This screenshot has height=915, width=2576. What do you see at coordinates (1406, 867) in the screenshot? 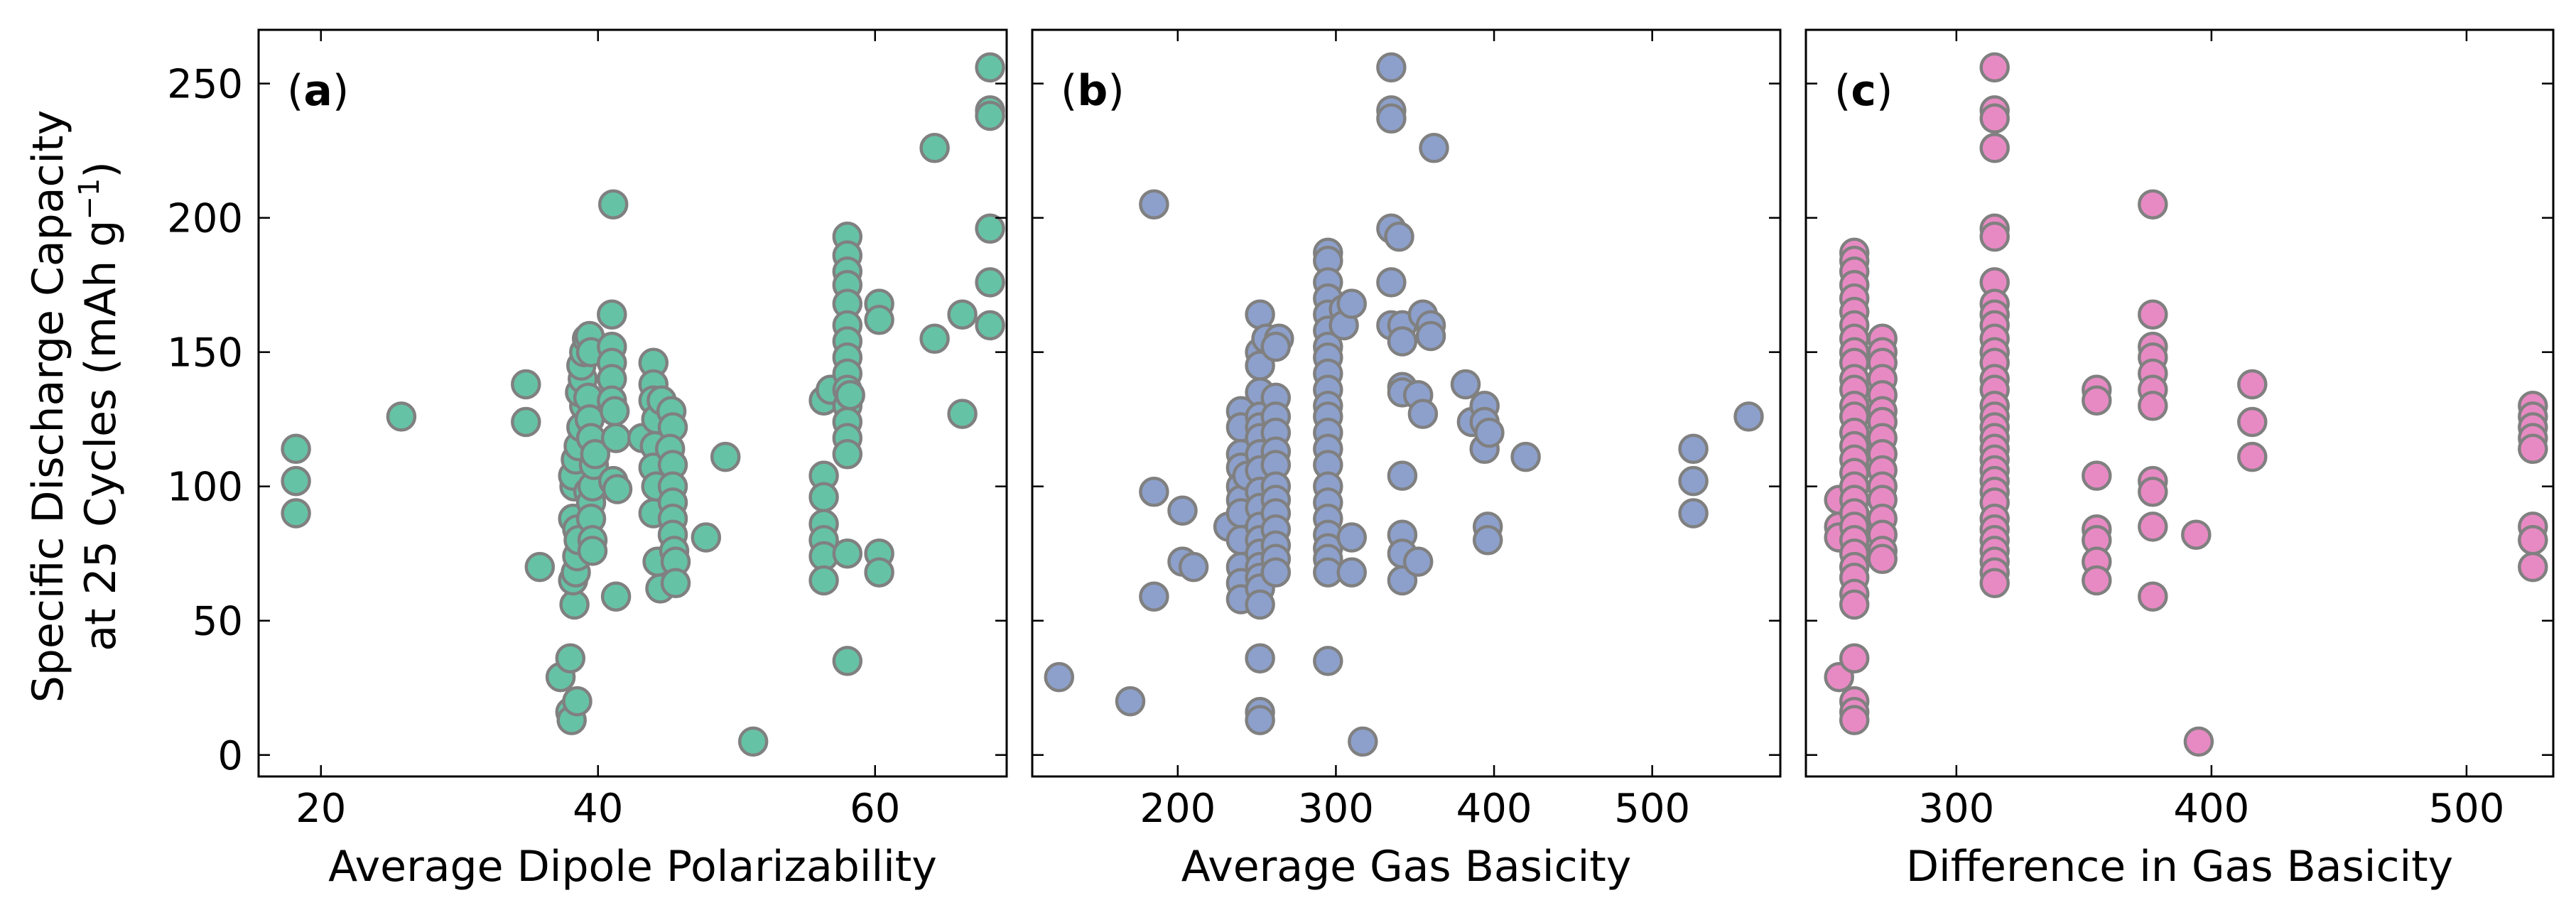
I see `x-axis-label-b: Average Gas Basicity` at bounding box center [1406, 867].